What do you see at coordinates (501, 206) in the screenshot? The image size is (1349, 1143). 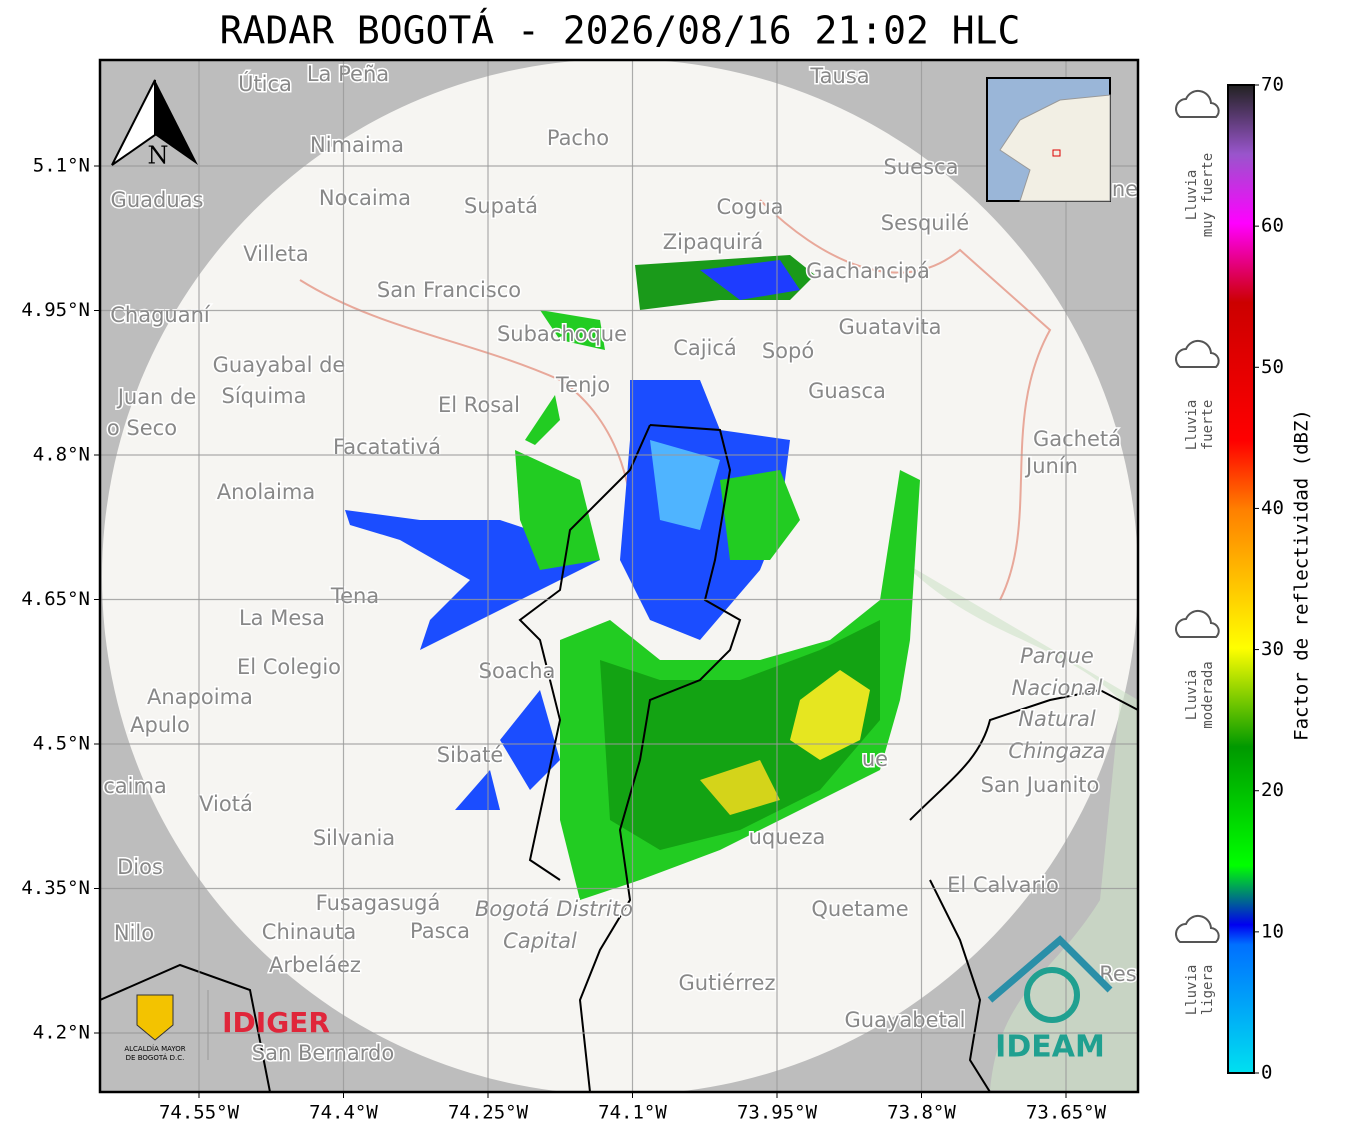 I see `place-label: Supatá` at bounding box center [501, 206].